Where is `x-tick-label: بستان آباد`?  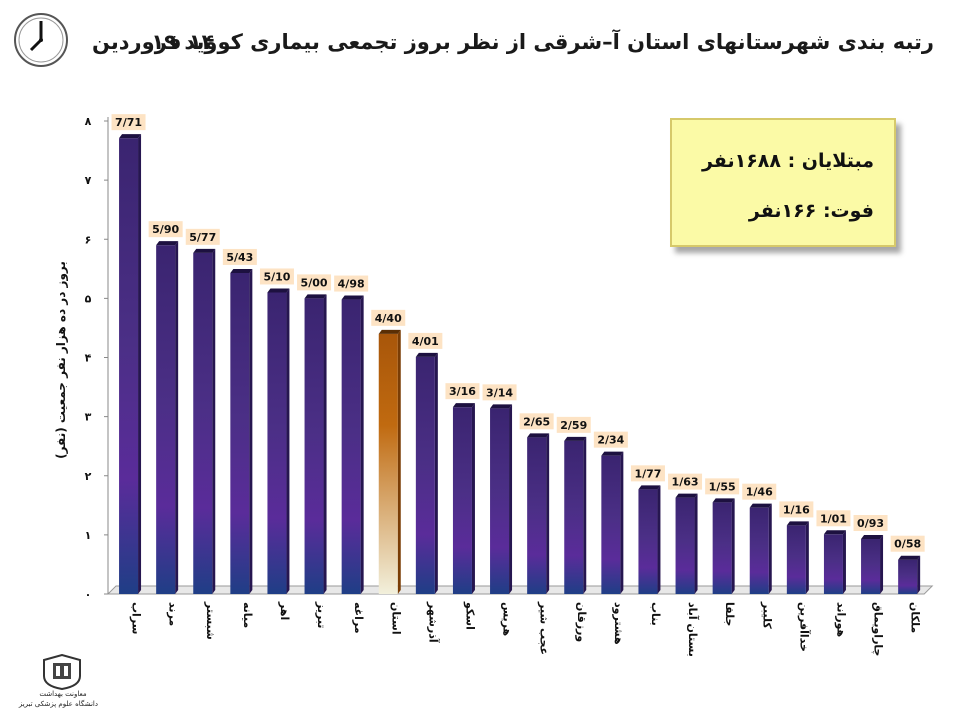 x-tick-label: بستان آباد is located at coordinates (693, 629).